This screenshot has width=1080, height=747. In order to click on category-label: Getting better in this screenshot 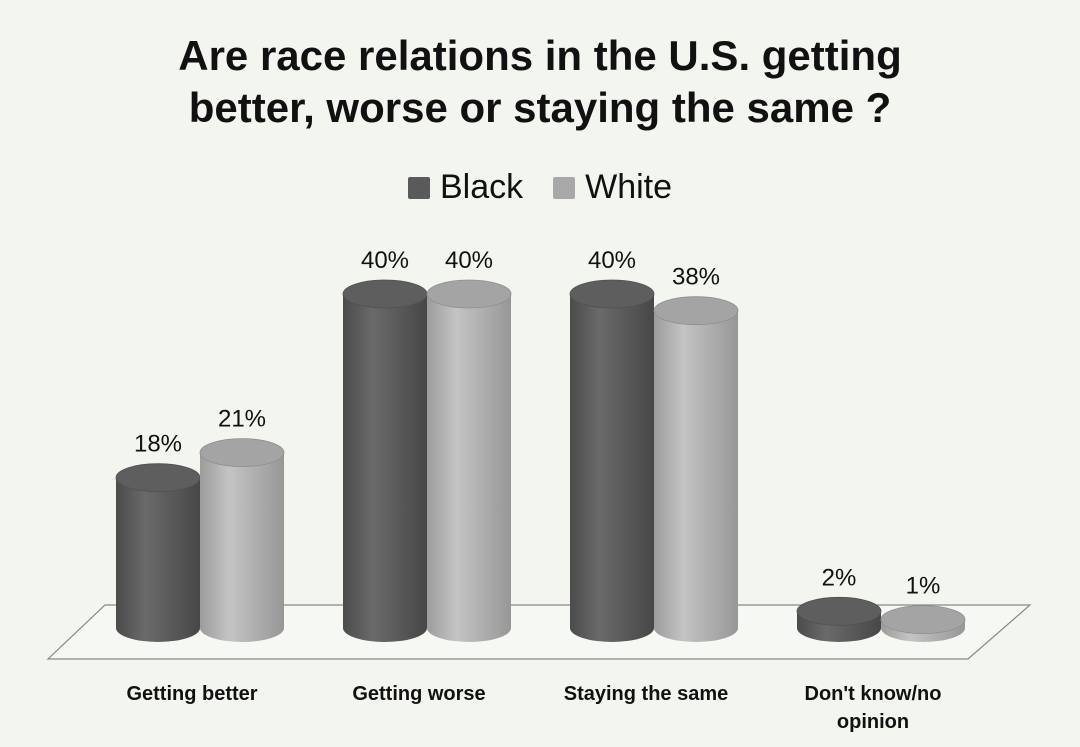, I will do `click(191, 694)`.